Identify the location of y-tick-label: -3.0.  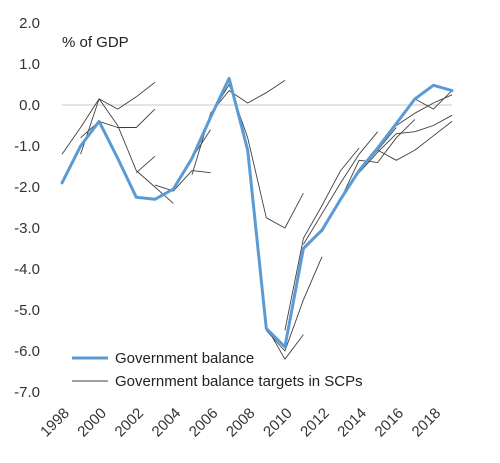
(27, 228).